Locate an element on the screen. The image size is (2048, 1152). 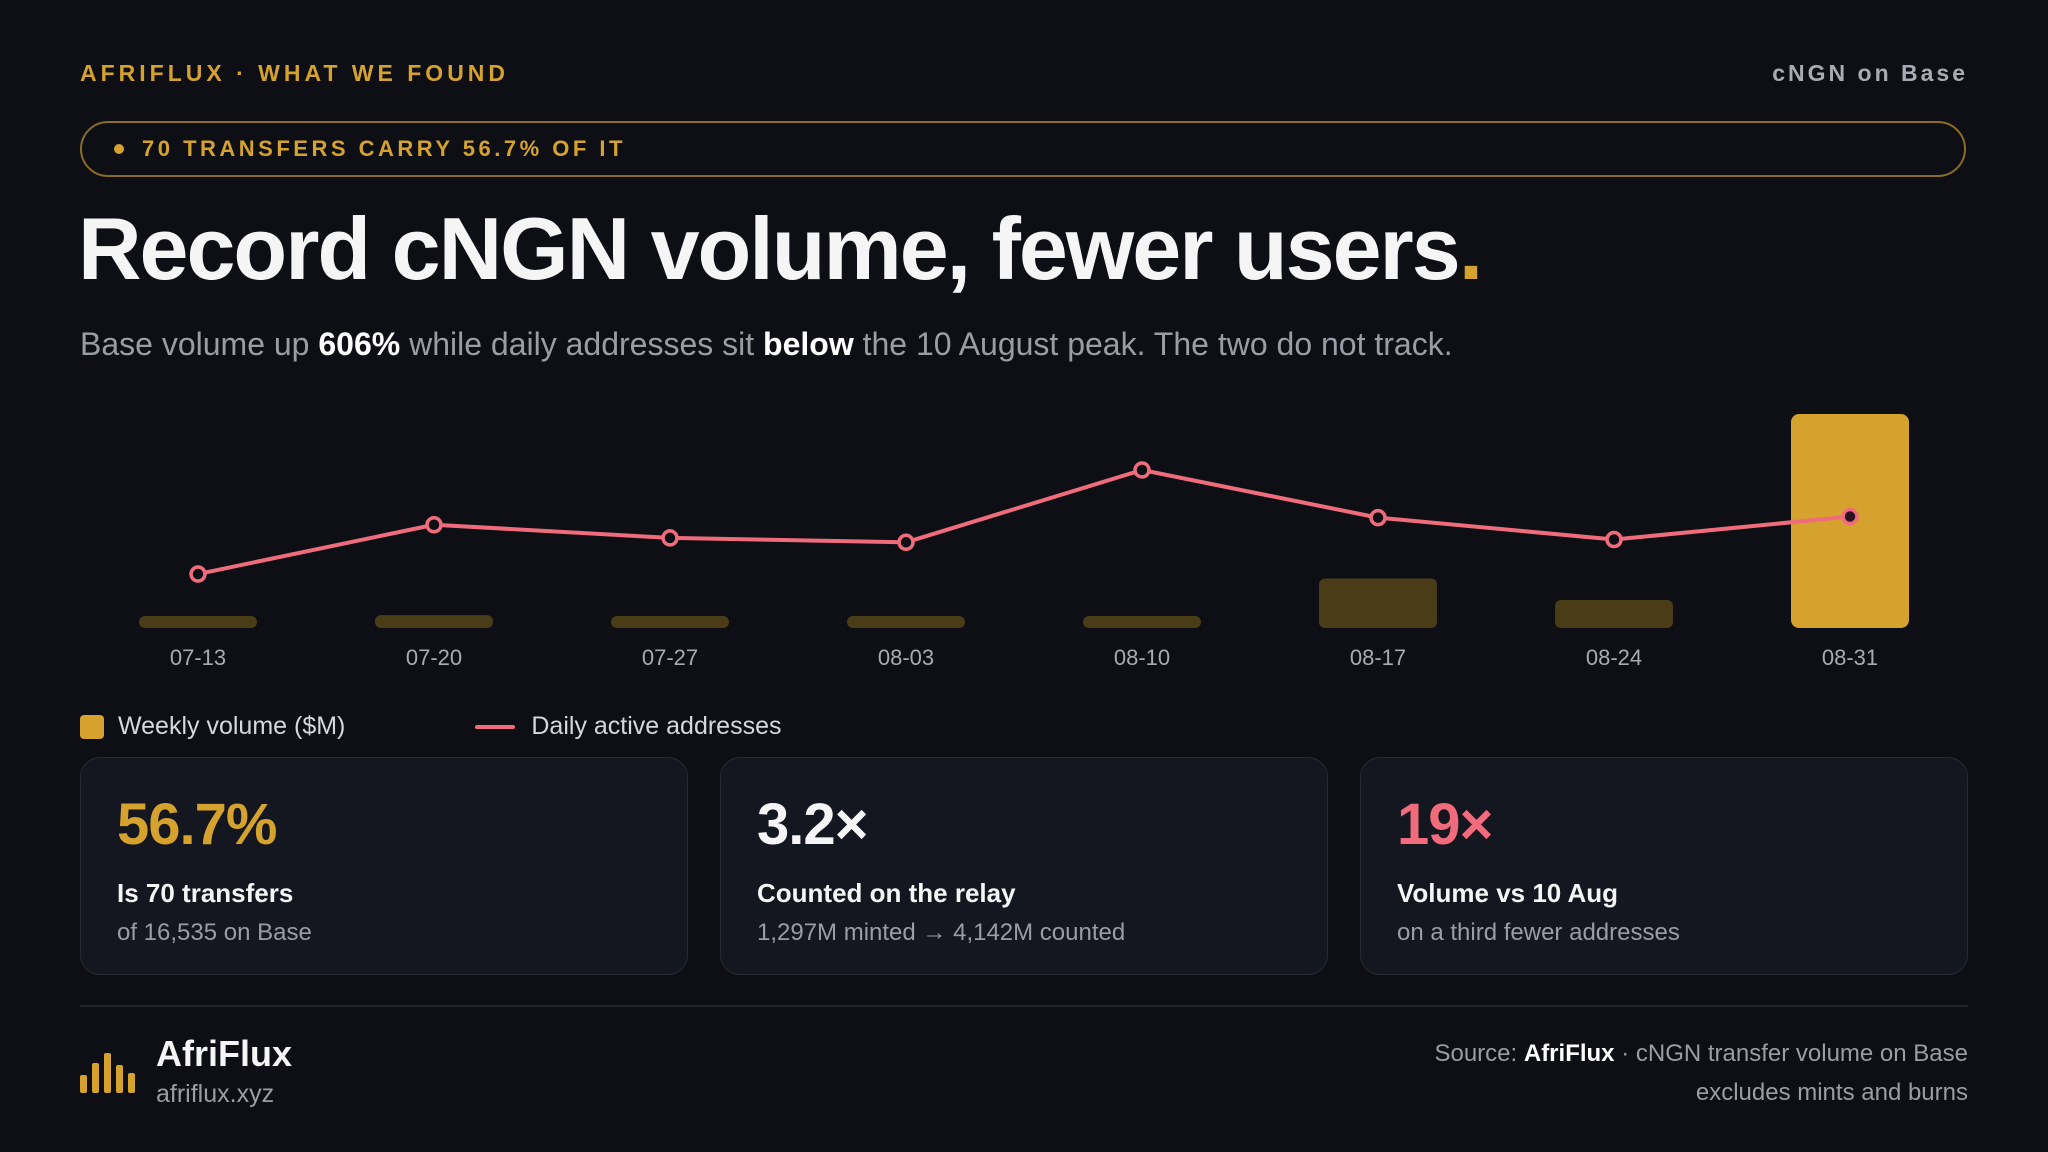
x-tick-label: 08-10 is located at coordinates (1142, 657).